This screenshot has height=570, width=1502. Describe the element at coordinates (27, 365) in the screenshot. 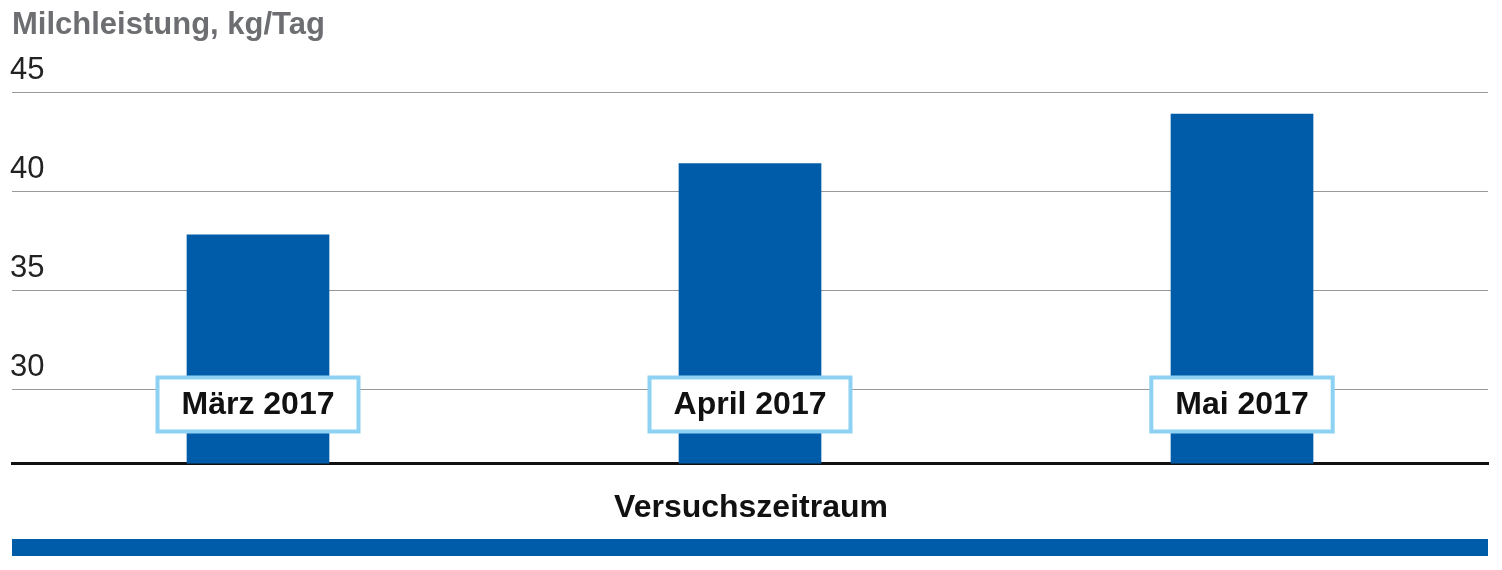

I see `y-tick-label: 30` at that location.